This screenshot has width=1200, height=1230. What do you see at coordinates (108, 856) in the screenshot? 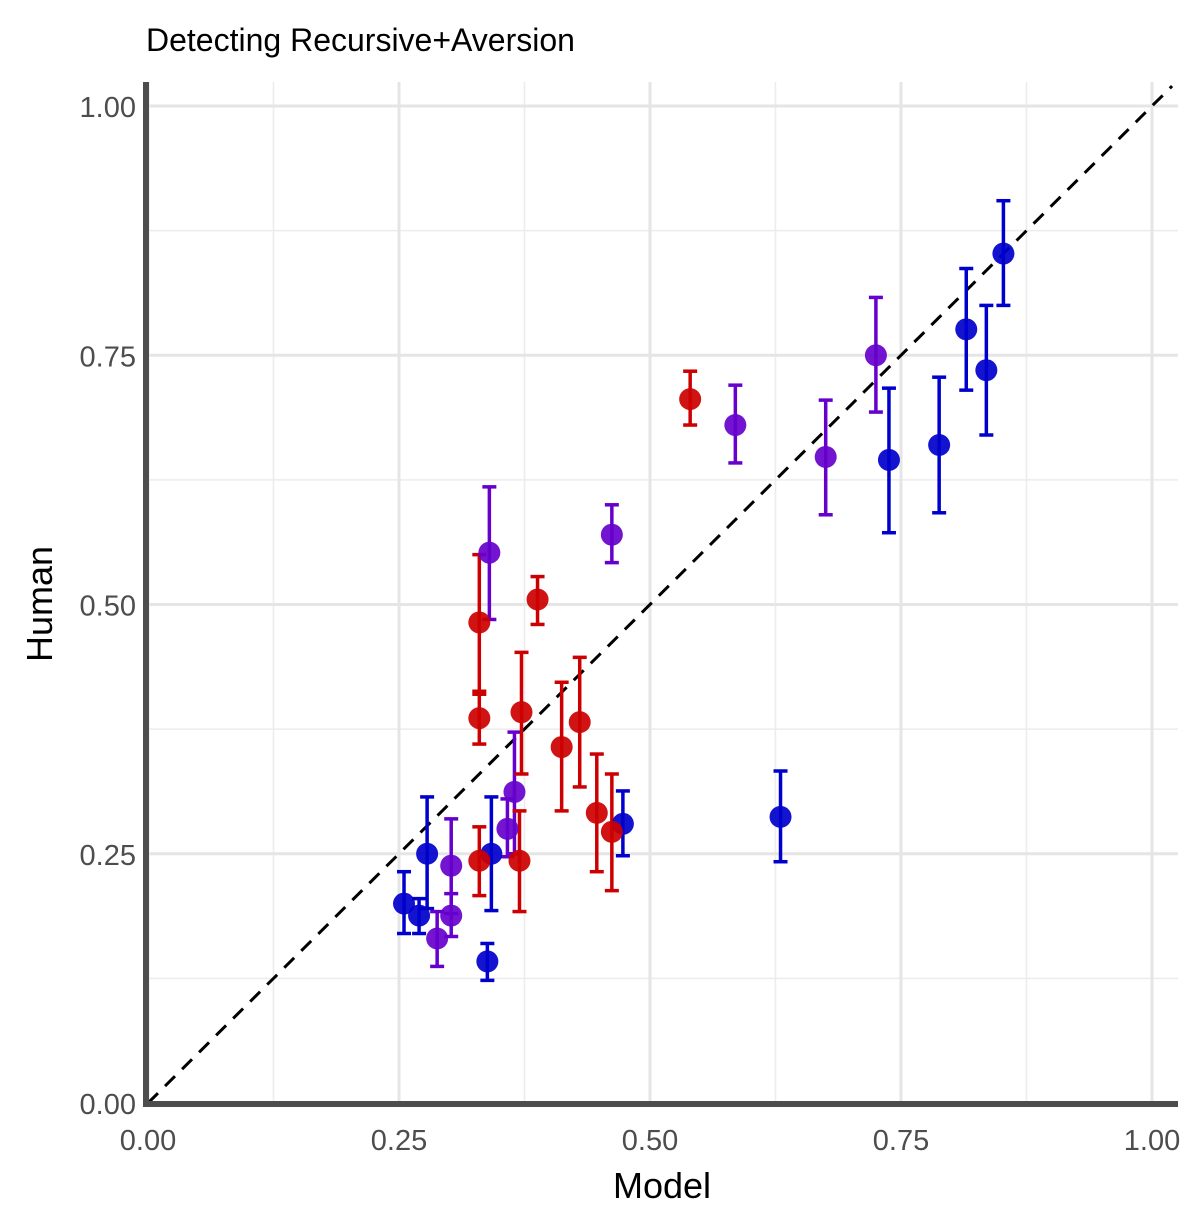
I see `y-tick-label: 0.25` at bounding box center [108, 856].